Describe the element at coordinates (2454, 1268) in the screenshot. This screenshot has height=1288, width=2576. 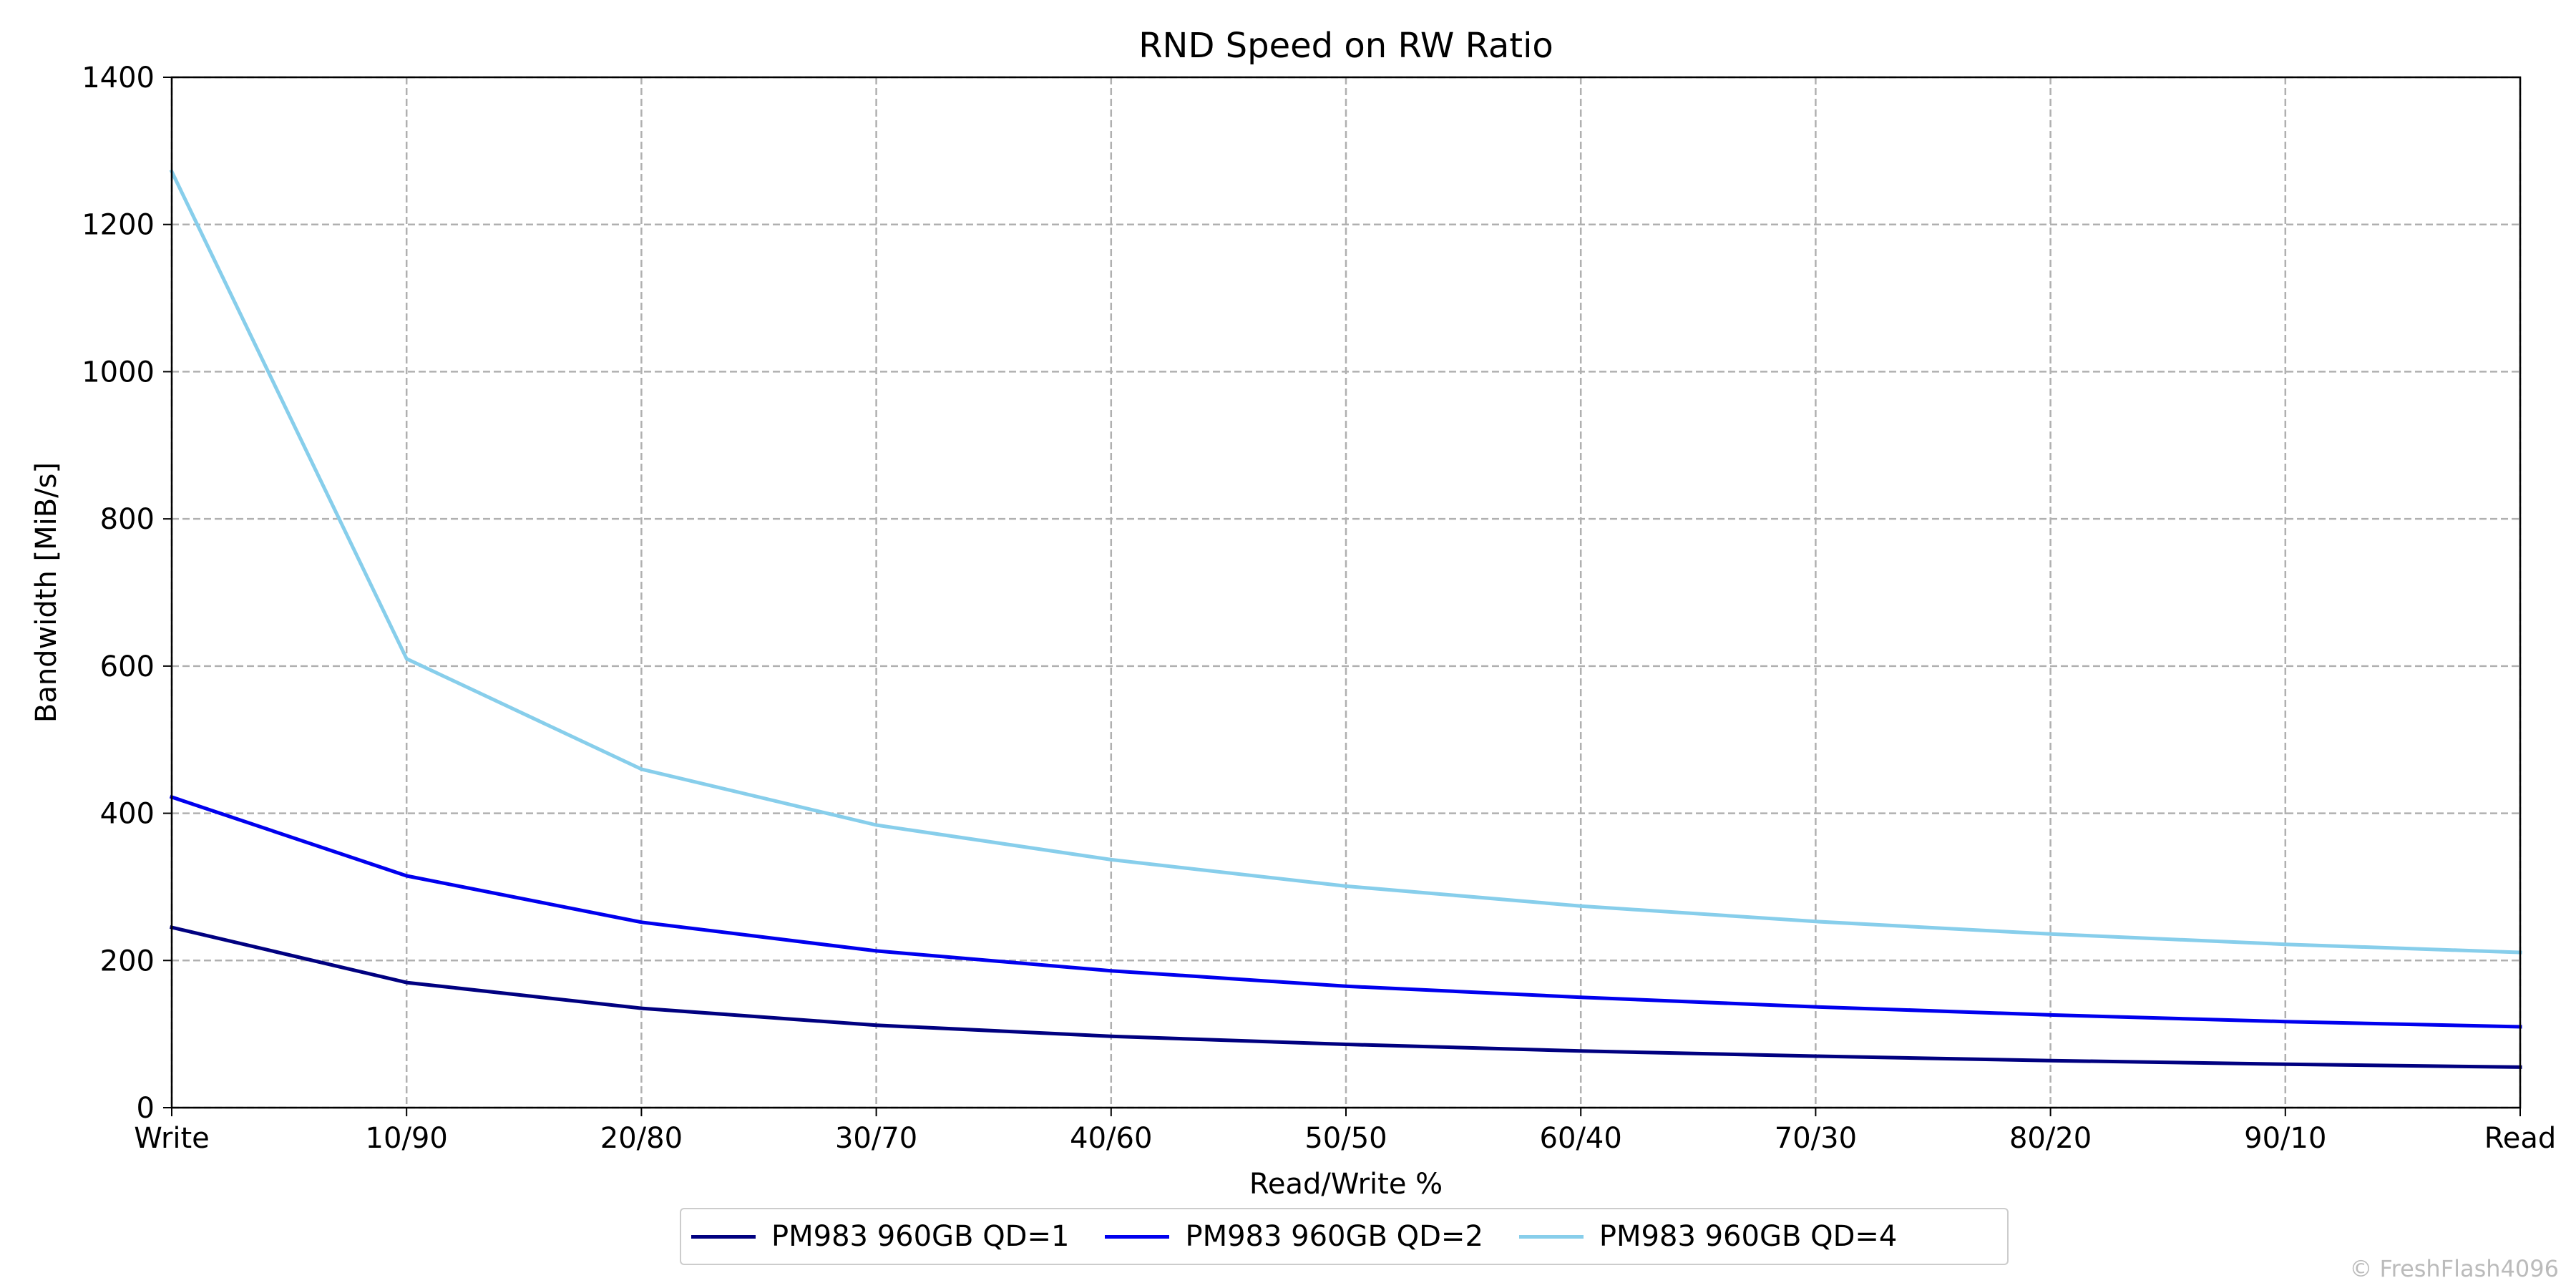
I see `watermark: © FreshFlash4096` at that location.